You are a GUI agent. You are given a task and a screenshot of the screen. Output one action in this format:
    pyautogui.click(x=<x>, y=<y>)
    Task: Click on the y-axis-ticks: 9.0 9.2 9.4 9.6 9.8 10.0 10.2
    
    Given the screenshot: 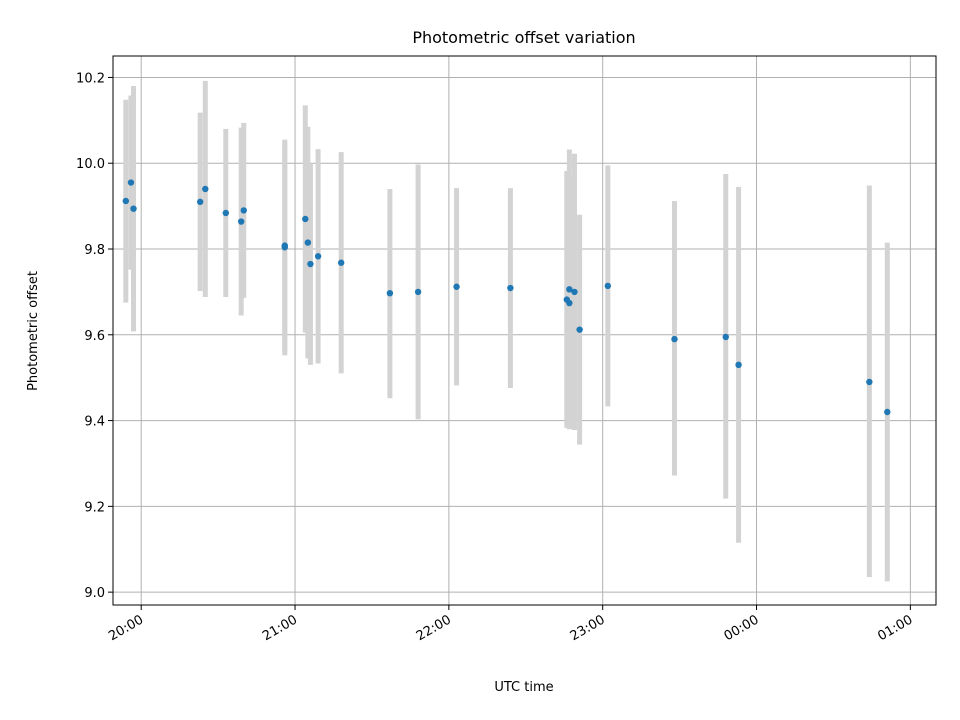 What is the action you would take?
    pyautogui.click(x=94, y=336)
    